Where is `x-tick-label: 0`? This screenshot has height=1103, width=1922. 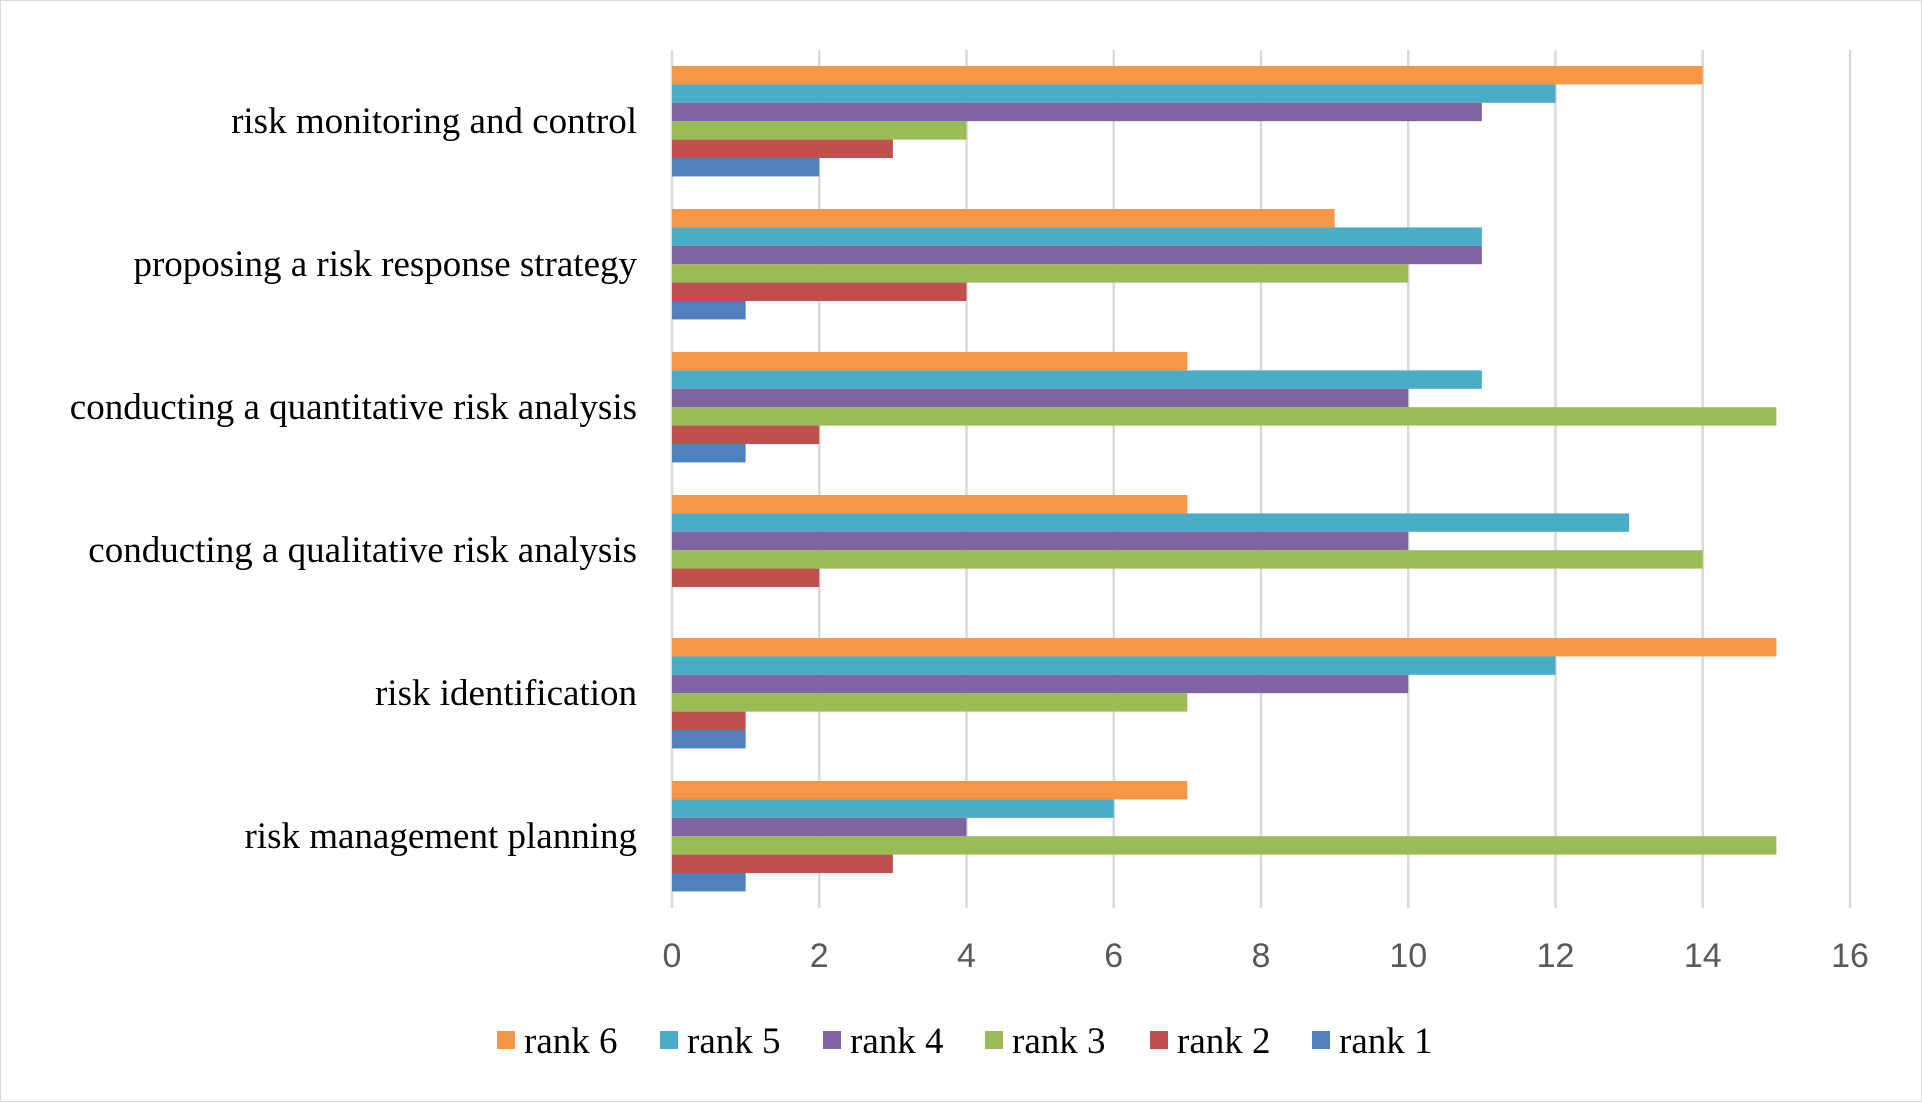 x-tick-label: 0 is located at coordinates (672, 956).